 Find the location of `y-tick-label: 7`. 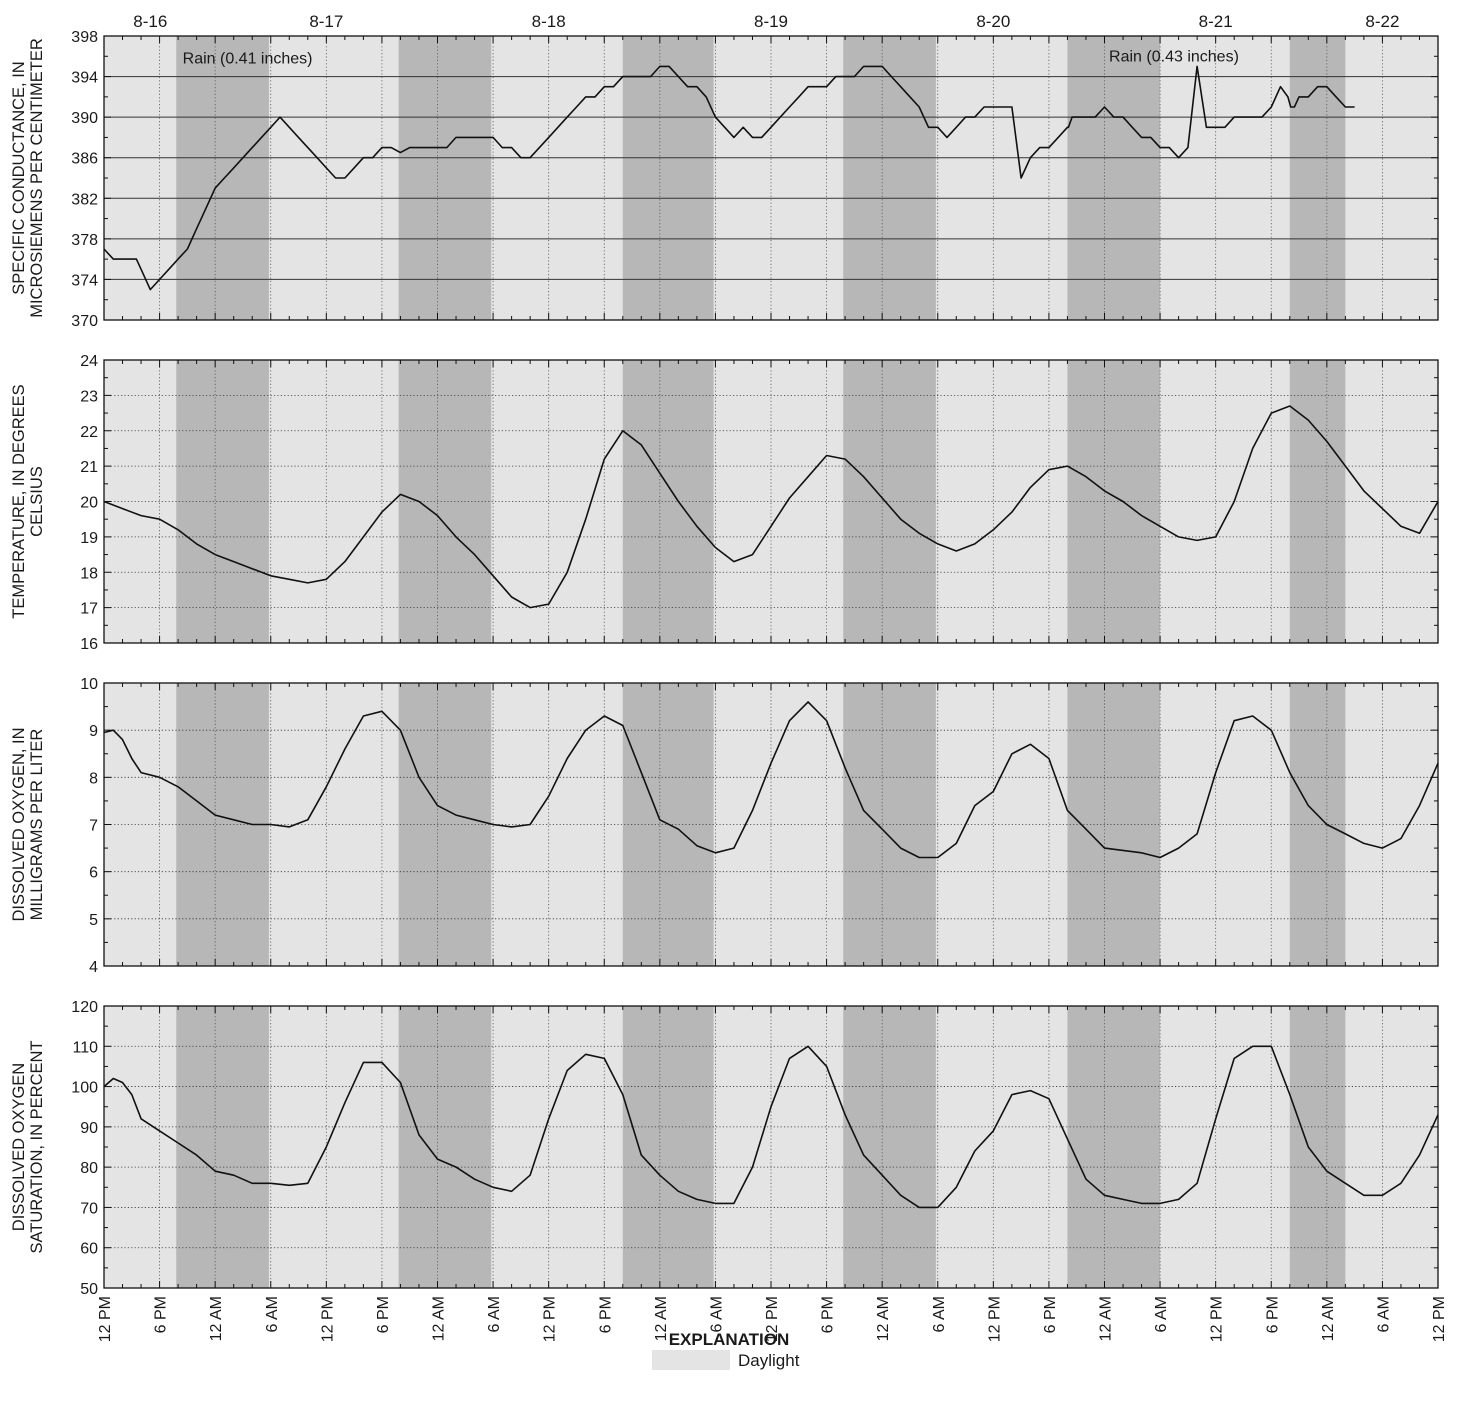

y-tick-label: 7 is located at coordinates (93, 826).